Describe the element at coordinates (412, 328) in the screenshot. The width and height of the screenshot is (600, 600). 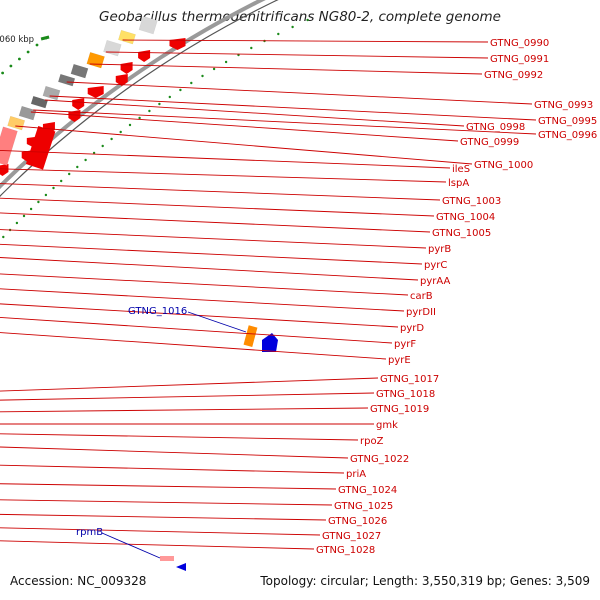
I see `gene-label: pyrD` at that location.